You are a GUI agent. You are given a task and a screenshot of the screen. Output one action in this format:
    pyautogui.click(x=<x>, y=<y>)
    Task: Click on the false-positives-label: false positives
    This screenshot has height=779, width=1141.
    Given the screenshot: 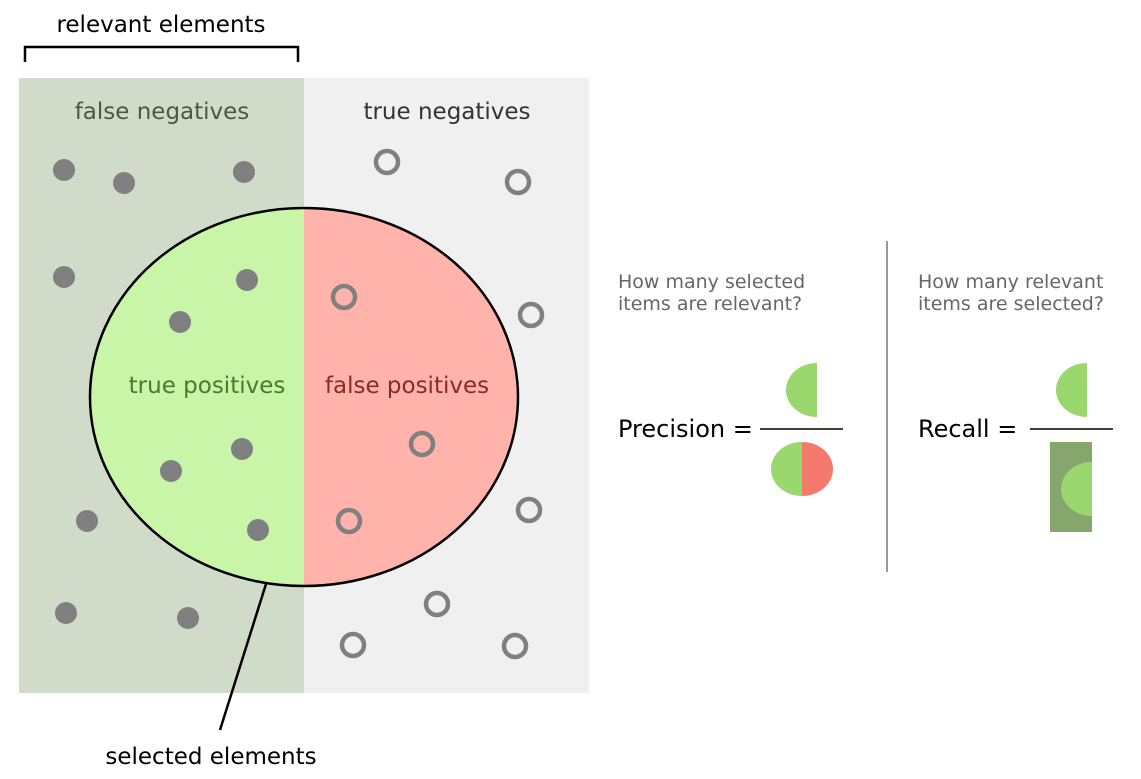 What is the action you would take?
    pyautogui.click(x=407, y=386)
    